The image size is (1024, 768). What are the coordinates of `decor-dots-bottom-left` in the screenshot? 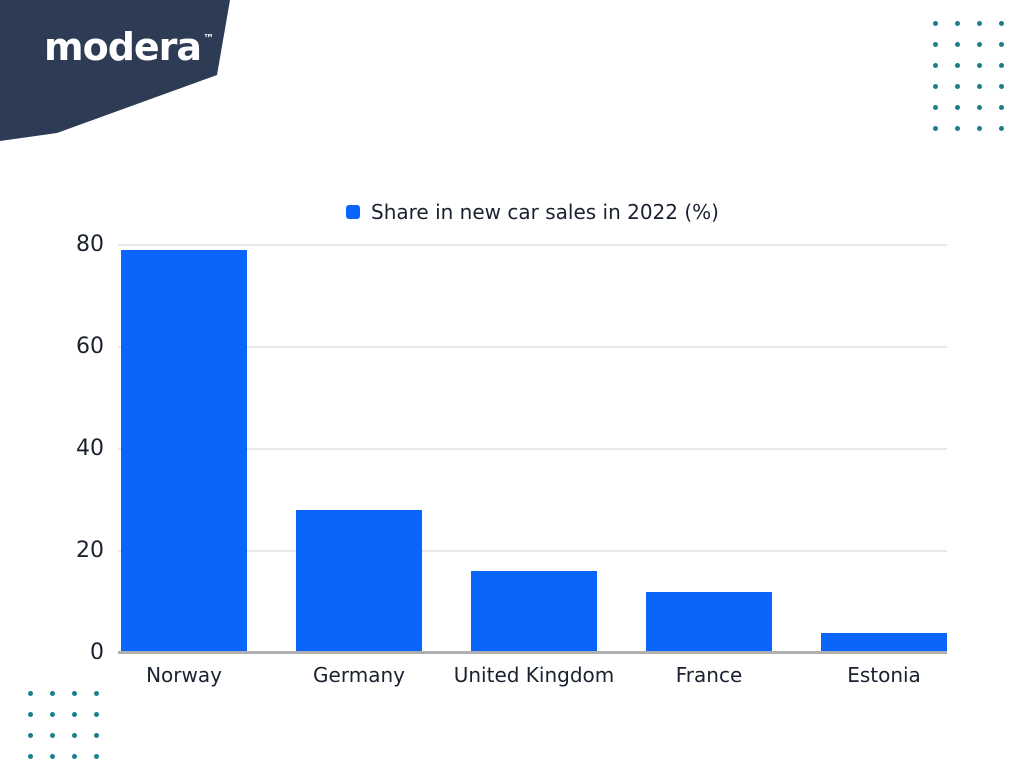 It's located at (63, 725).